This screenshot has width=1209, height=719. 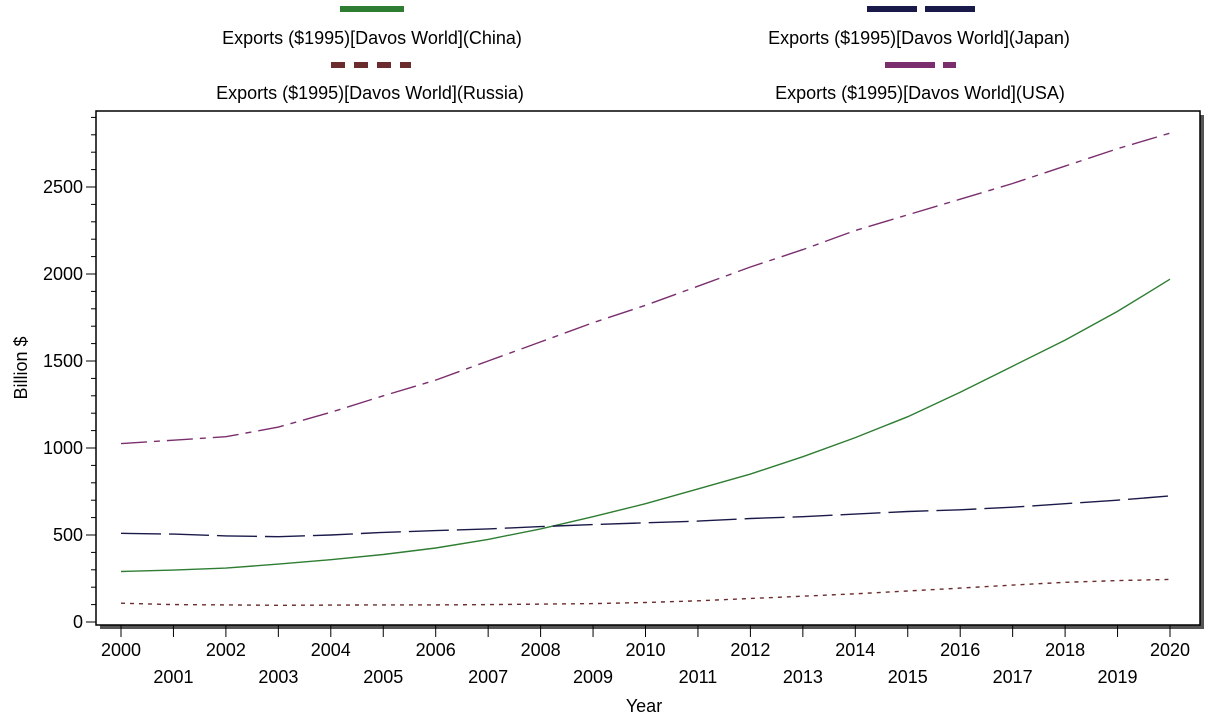 I want to click on x-tick-label: 2019, so click(x=1118, y=677).